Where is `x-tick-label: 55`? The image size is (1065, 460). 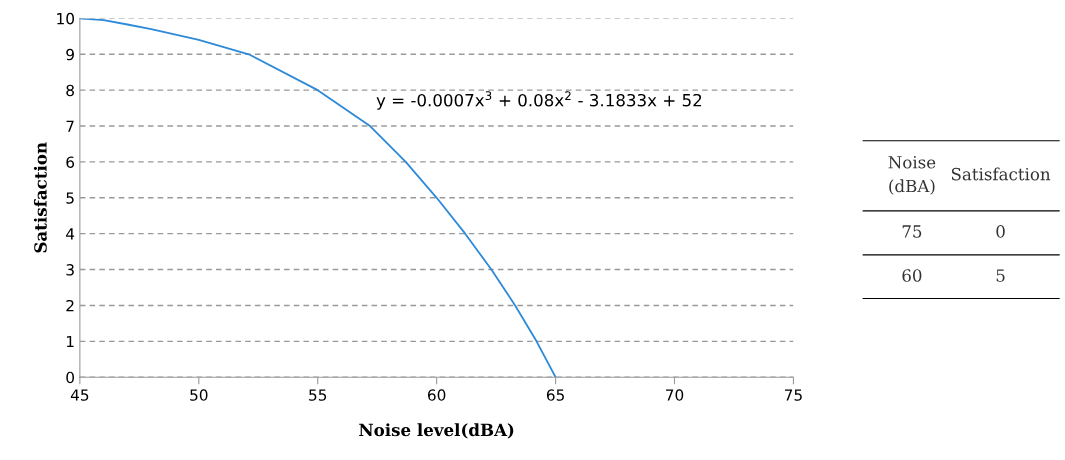 x-tick-label: 55 is located at coordinates (318, 395).